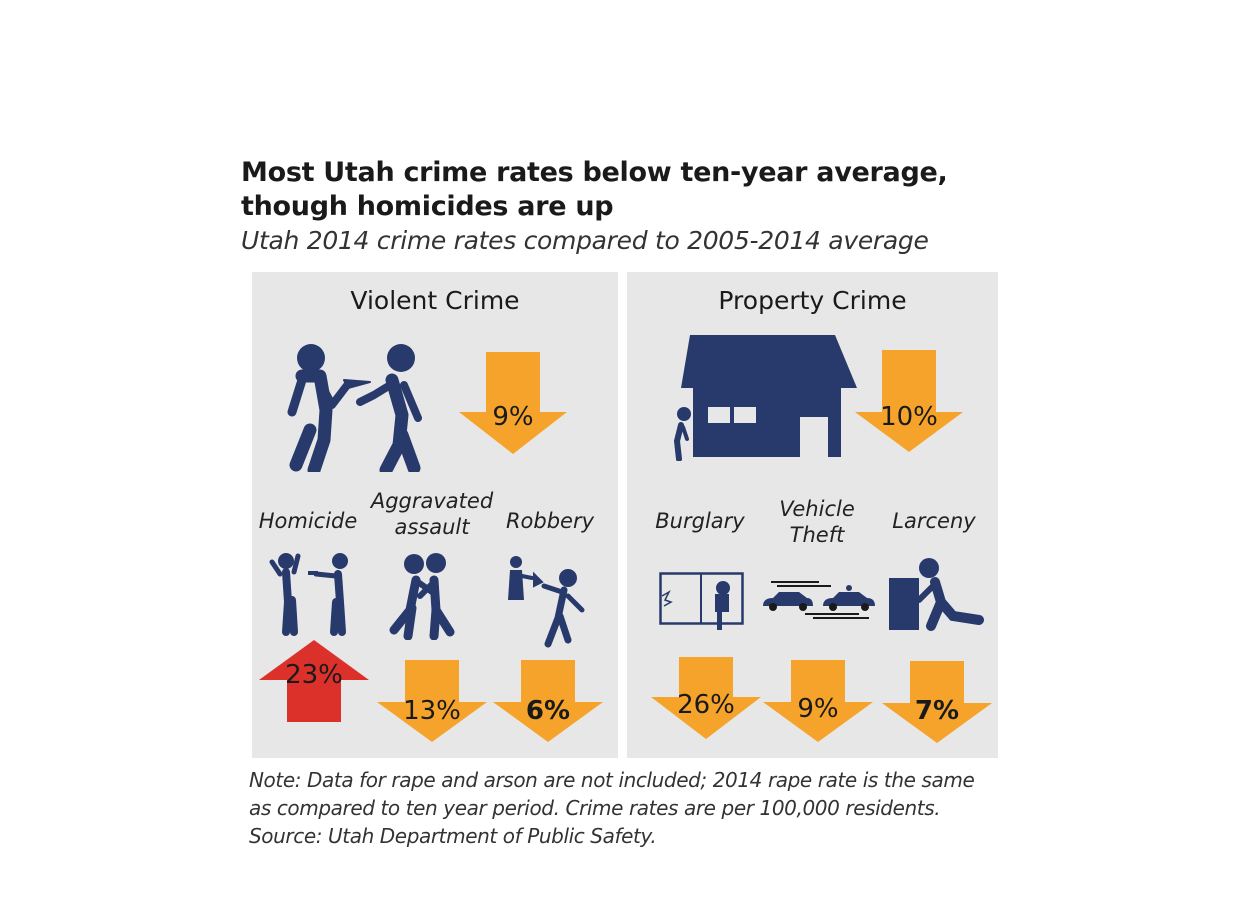 The image size is (1239, 911). What do you see at coordinates (765, 398) in the screenshot?
I see `house-burglar-icon` at bounding box center [765, 398].